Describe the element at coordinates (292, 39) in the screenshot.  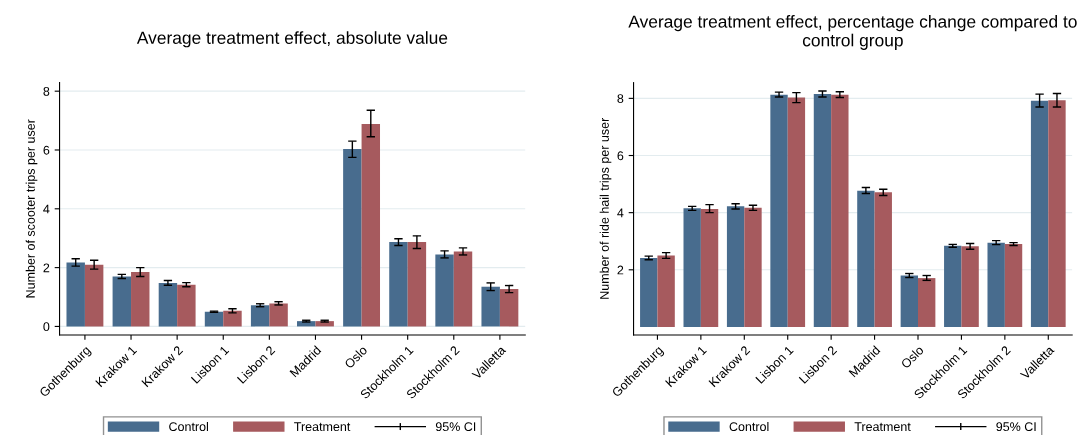
I see `chart-title: Average treatment effect, absolute value` at that location.